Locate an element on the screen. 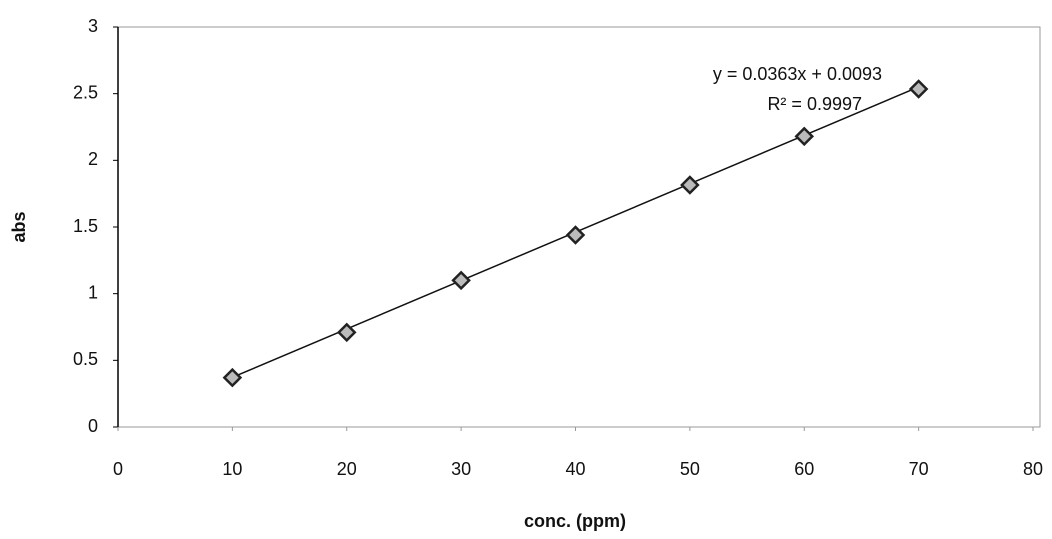  x-tick-label: 30 is located at coordinates (461, 469).